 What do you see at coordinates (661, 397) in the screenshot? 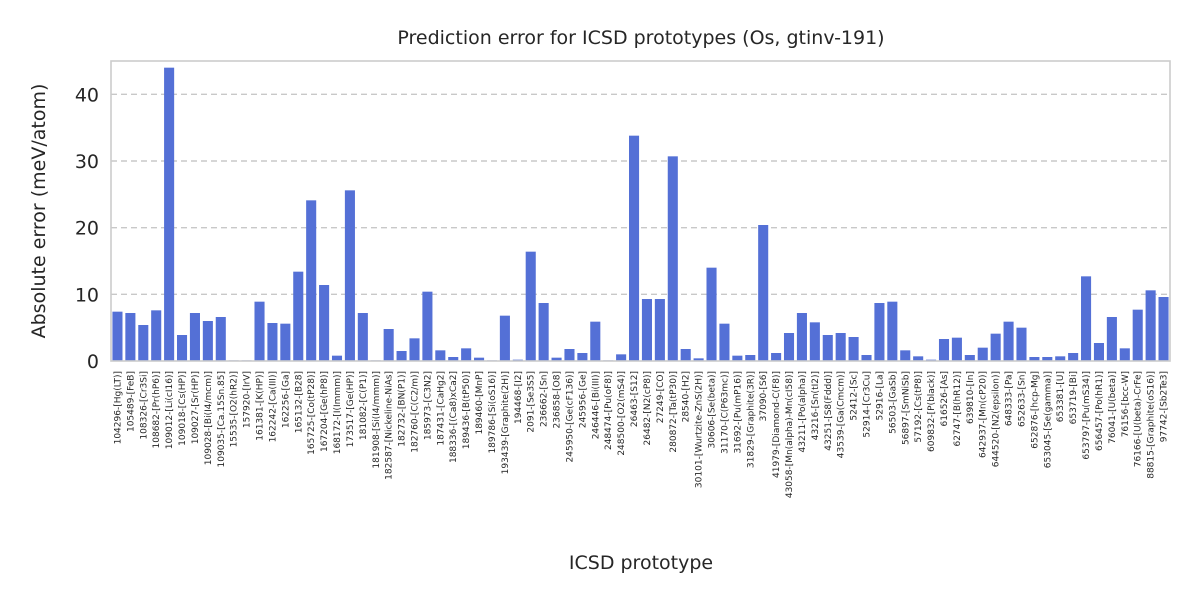
I see `x-tick-label: 27249-[CO]` at bounding box center [661, 397].